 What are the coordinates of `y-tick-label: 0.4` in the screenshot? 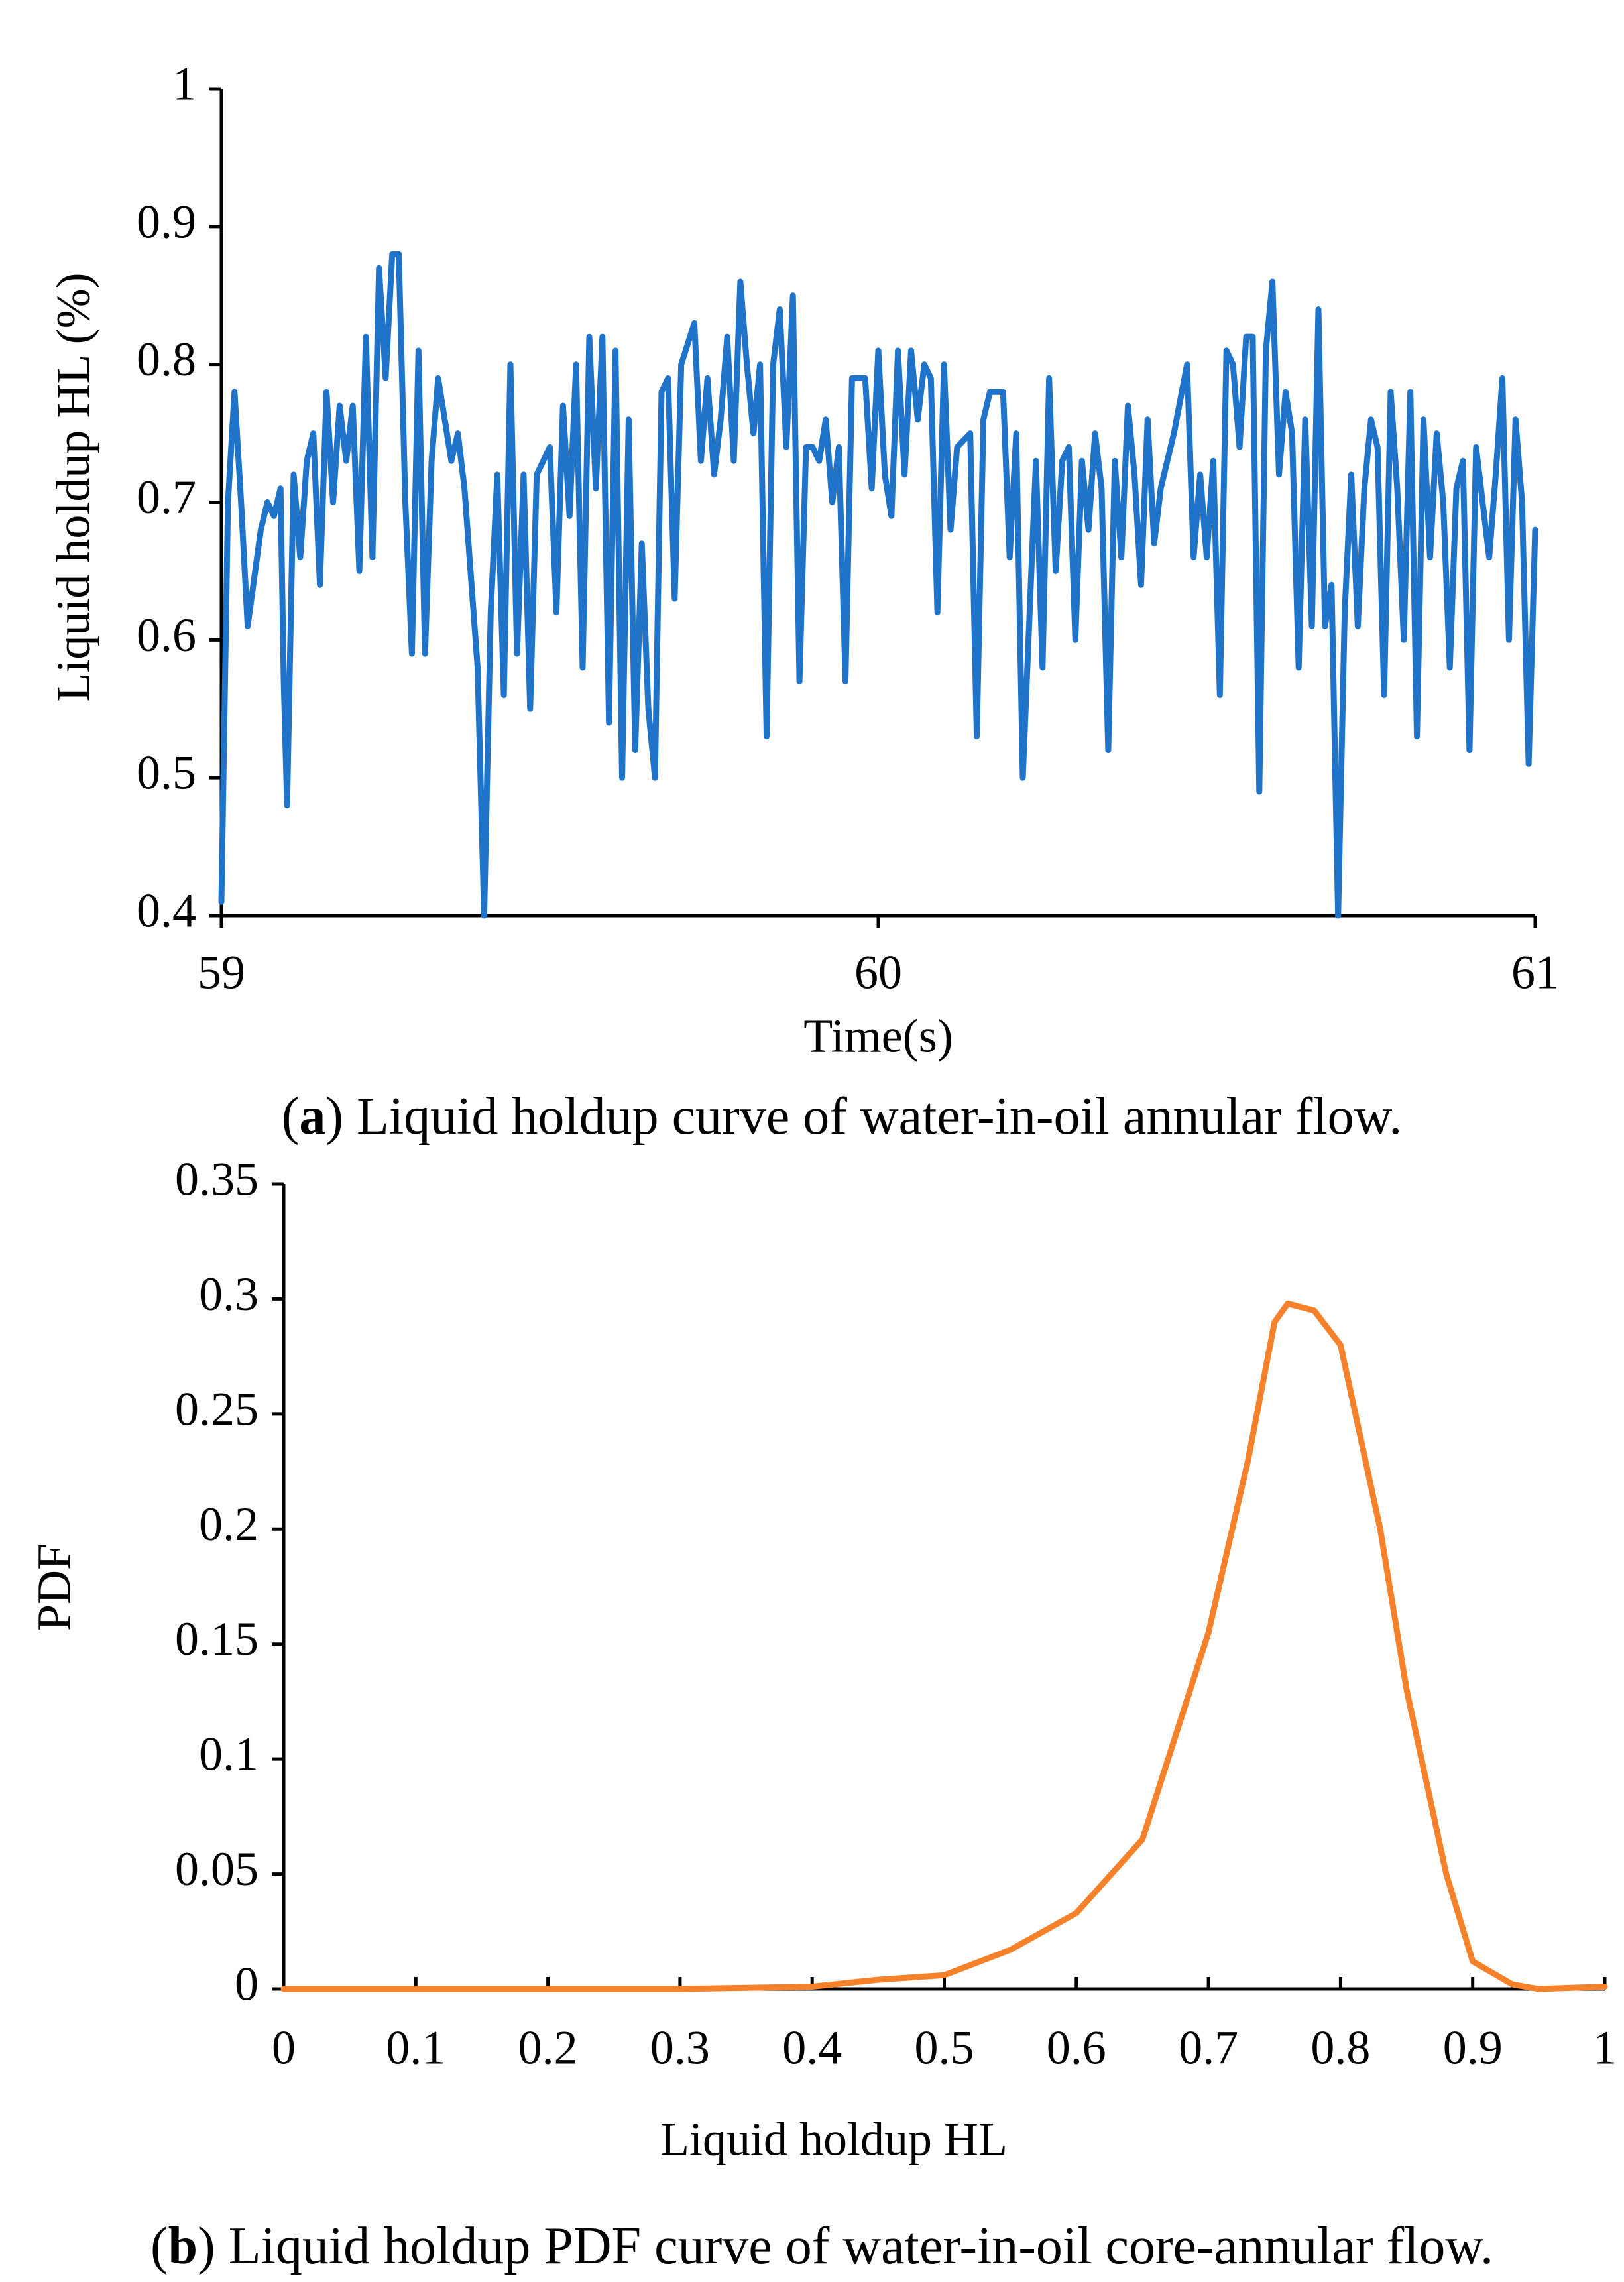 It's located at (166, 911).